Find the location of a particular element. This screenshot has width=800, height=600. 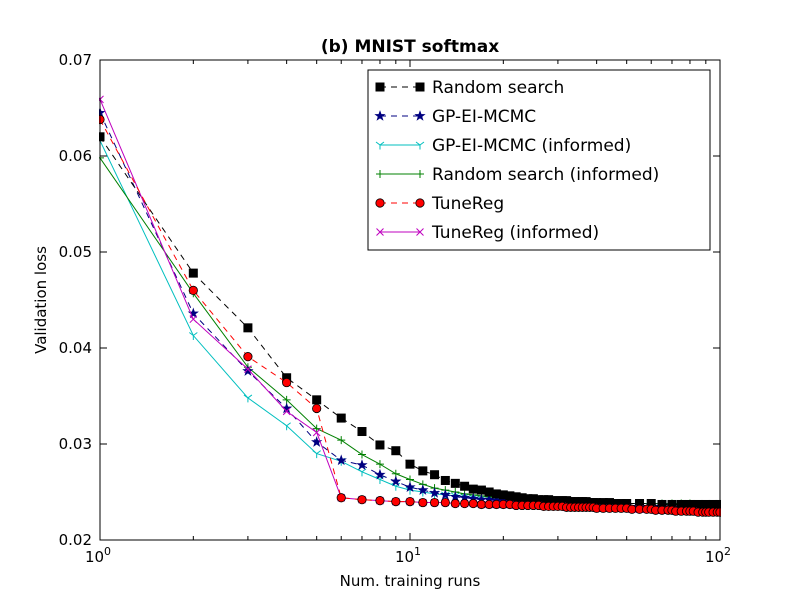

legend-label: GP-EI-MCMC (informed) is located at coordinates (531, 146).